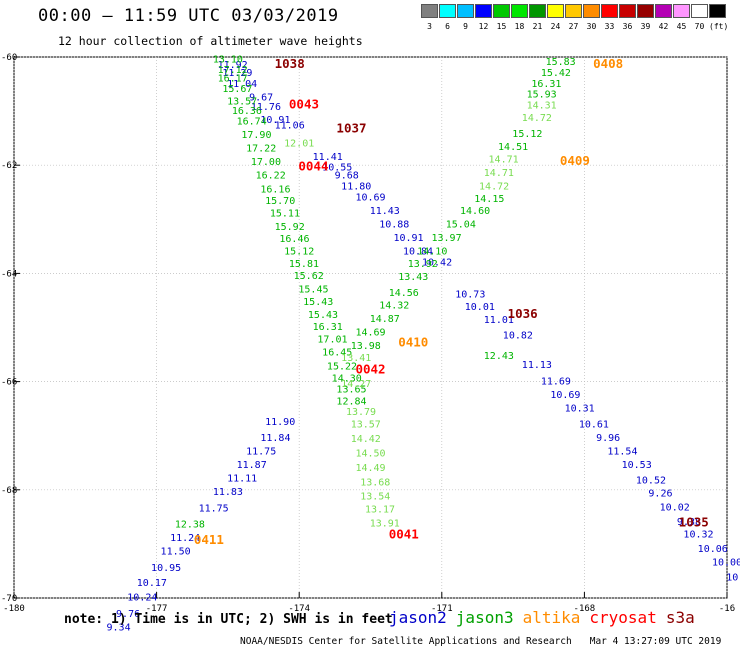  Describe the element at coordinates (157, 609) in the screenshot. I see `x-tick-label: -177` at that location.